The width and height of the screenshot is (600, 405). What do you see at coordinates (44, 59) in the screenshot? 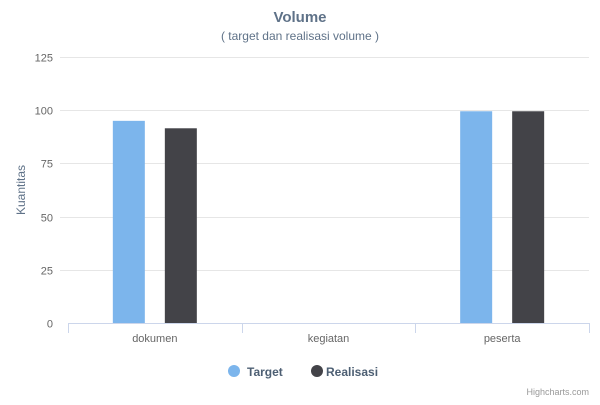
I see `y-tick-label: 125` at bounding box center [44, 59].